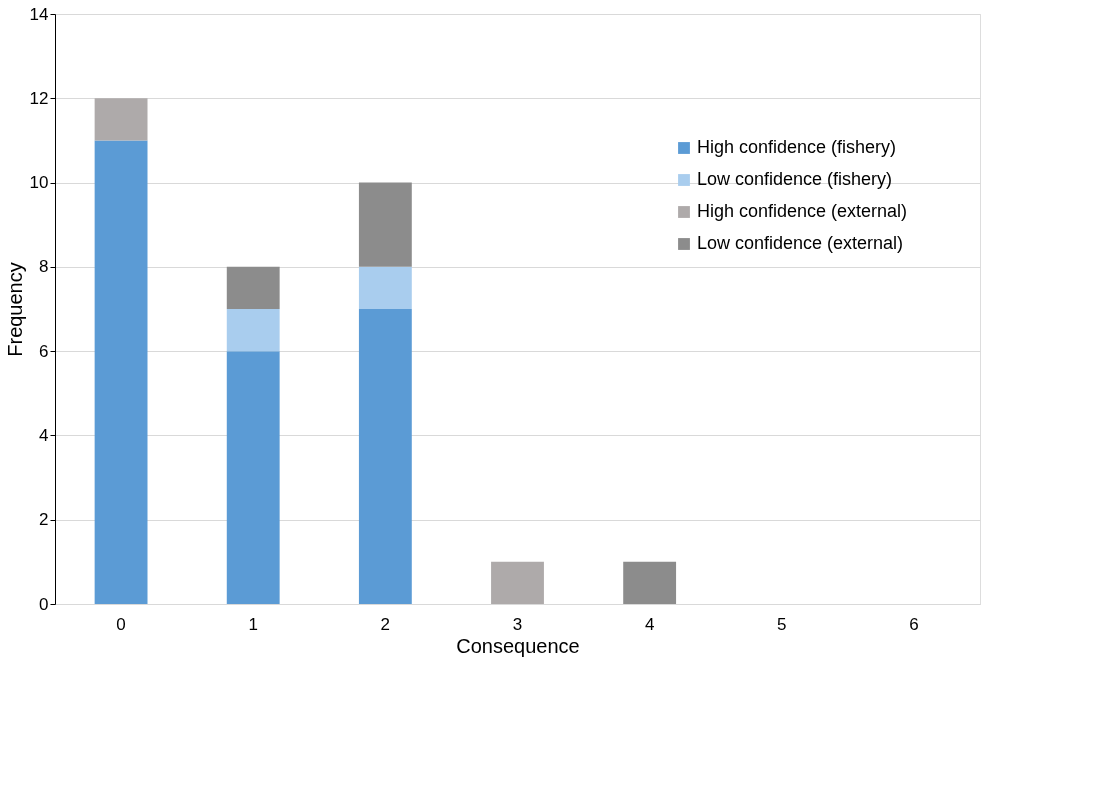  What do you see at coordinates (44, 435) in the screenshot?
I see `y-tick-label: 4` at bounding box center [44, 435].